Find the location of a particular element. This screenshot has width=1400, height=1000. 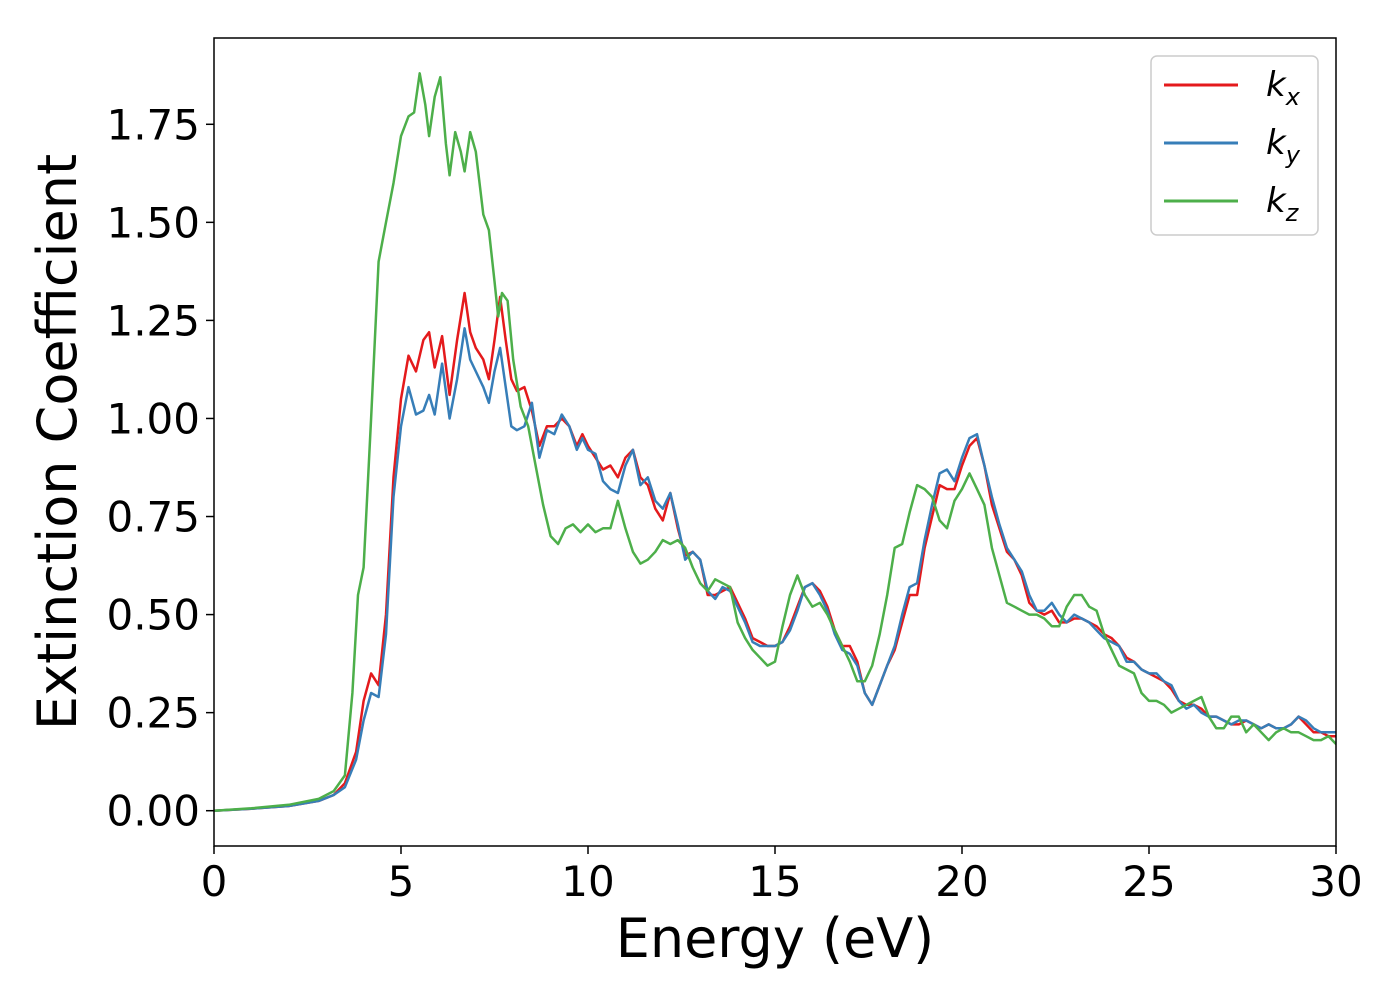

y-tick-label: 1.50 is located at coordinates (153, 222).